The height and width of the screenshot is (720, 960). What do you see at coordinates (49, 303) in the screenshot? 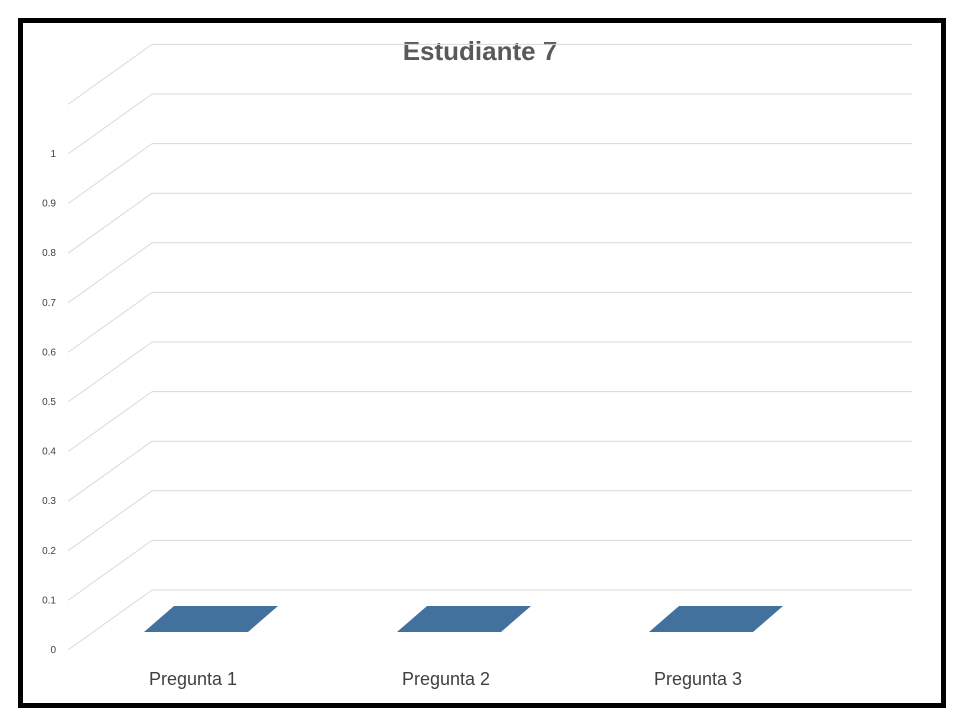
I see `y-tick-label: 0.7` at bounding box center [49, 303].